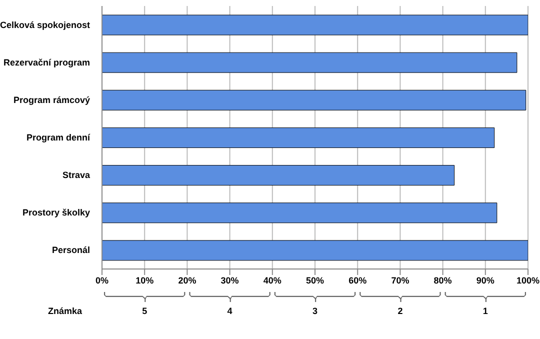 The width and height of the screenshot is (540, 339). Describe the element at coordinates (357, 280) in the screenshot. I see `x-tick-label: 60%` at that location.